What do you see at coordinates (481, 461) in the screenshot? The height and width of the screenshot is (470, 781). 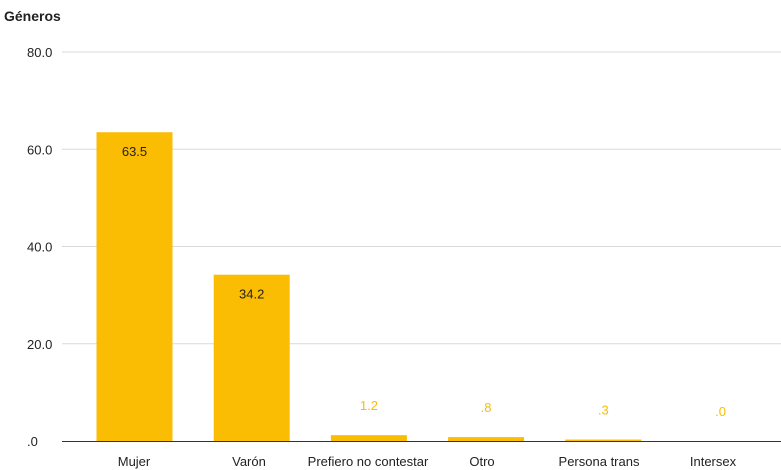 I see `x-tick-label: Otro` at bounding box center [481, 461].